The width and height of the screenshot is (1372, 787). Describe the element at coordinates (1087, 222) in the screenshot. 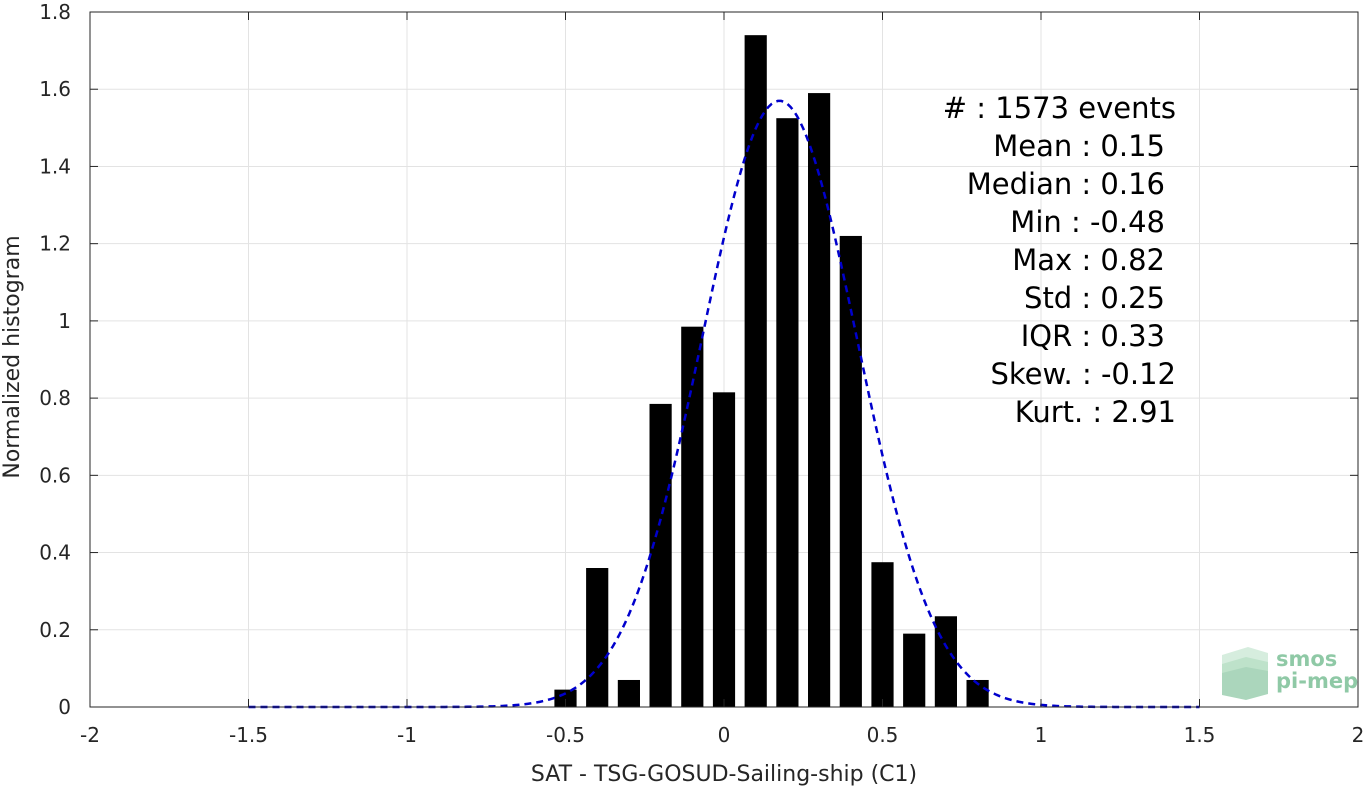

I see `stat-line: Min : -0.48` at that location.